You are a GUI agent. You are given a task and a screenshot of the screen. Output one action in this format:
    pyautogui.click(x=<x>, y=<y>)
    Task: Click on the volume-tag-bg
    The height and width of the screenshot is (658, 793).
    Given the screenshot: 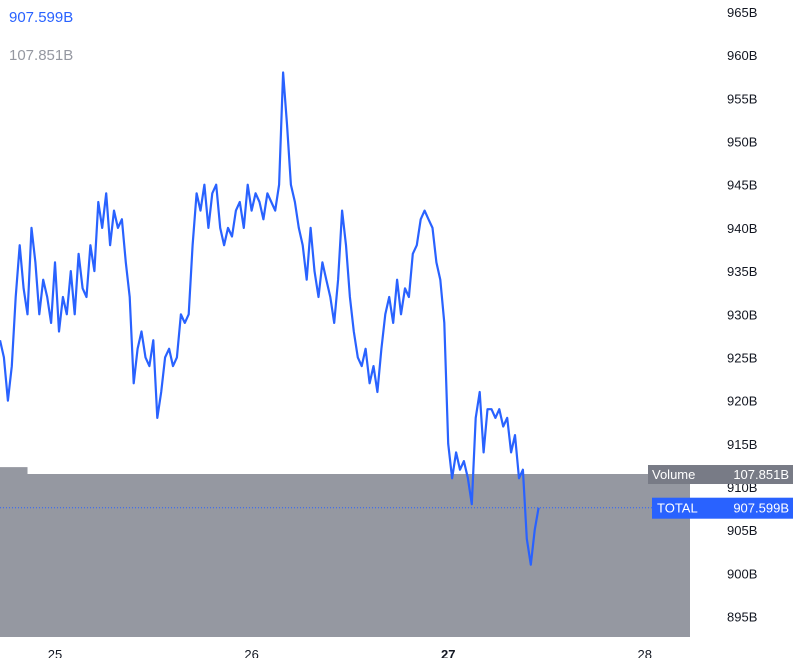 What is the action you would take?
    pyautogui.click(x=720, y=475)
    